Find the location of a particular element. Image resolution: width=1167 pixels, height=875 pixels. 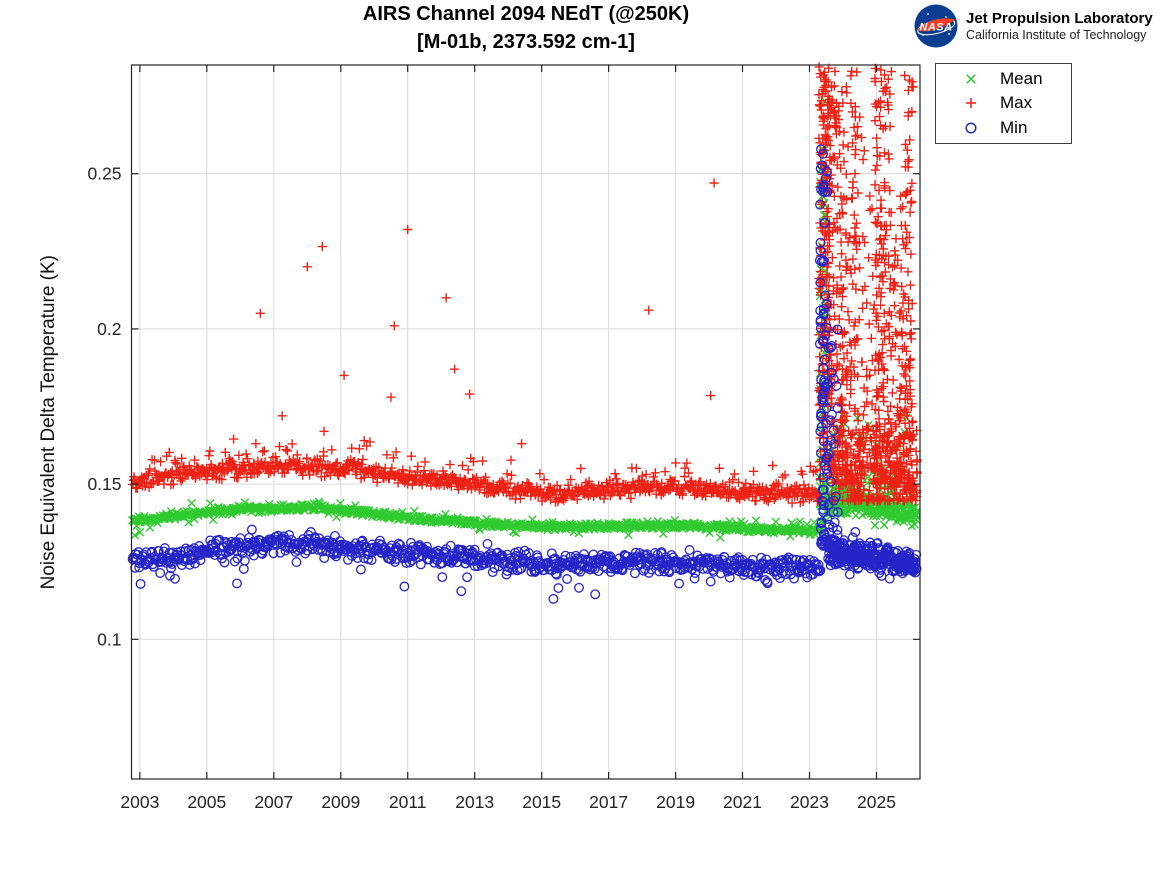

x-tick-label: 2007 is located at coordinates (273, 802).